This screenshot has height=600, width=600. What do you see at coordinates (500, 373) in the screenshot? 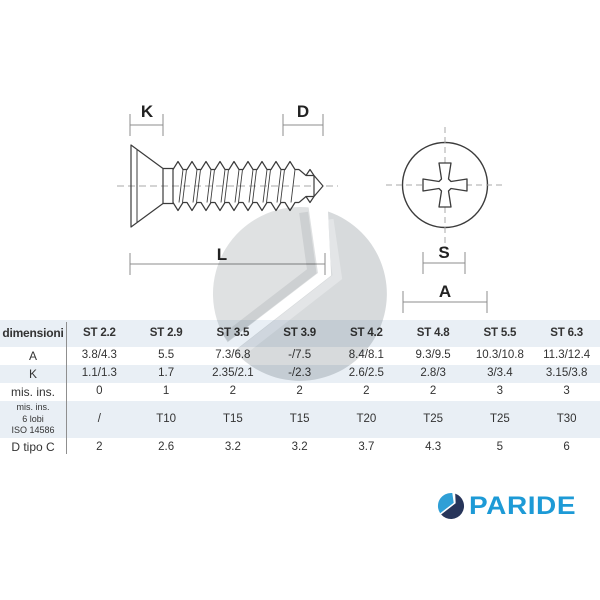
I see `table-cell: 3/3.4` at bounding box center [500, 373].